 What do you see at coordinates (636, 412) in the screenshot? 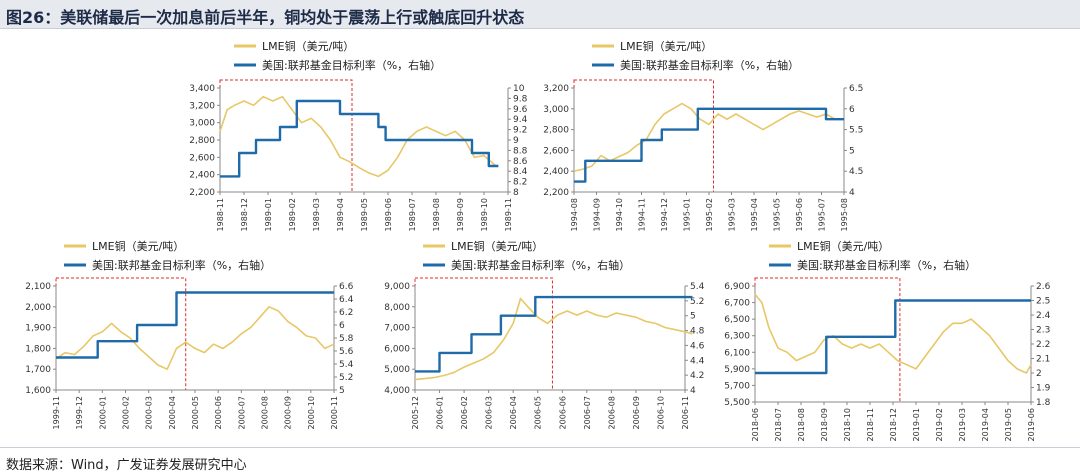
I see `x-tick-label: 2006-09` at bounding box center [636, 412].